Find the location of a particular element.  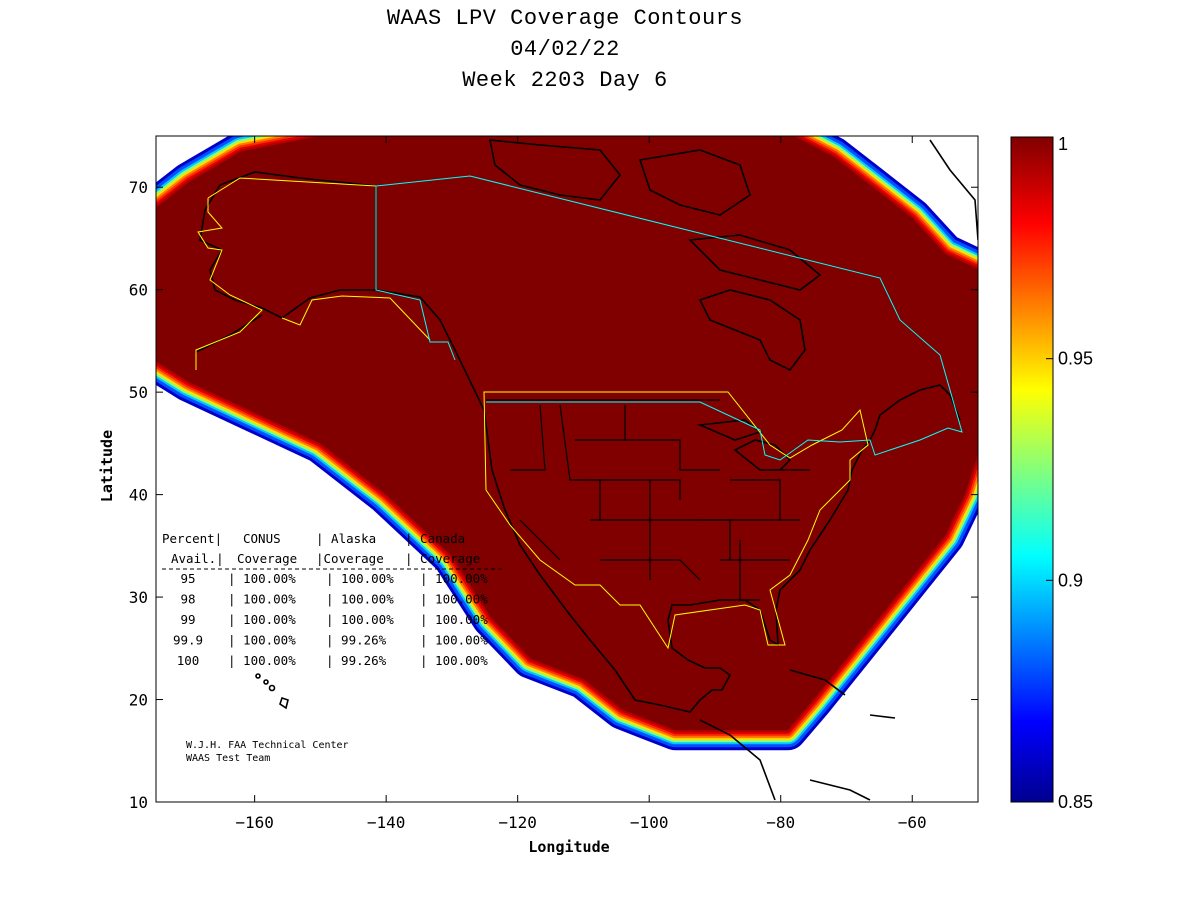

y-tick-label: 70 is located at coordinates (138, 187).